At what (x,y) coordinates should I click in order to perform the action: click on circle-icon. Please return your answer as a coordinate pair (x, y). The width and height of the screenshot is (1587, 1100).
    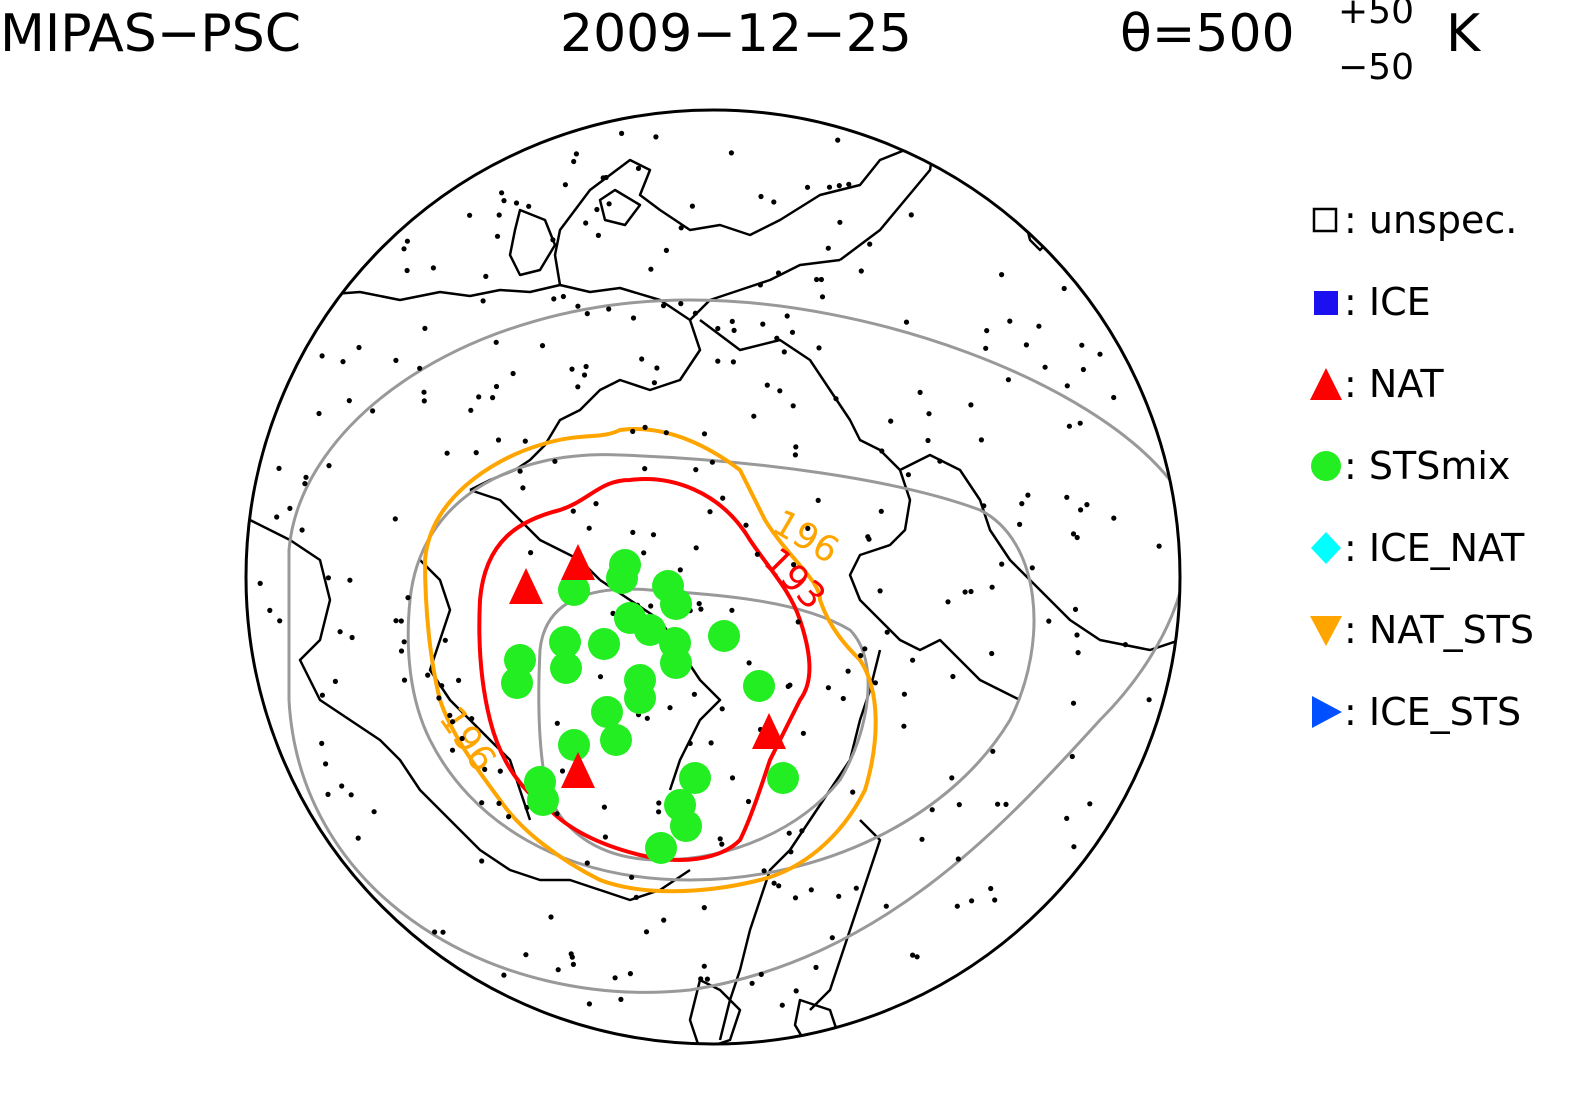
    Looking at the image, I should click on (1326, 465).